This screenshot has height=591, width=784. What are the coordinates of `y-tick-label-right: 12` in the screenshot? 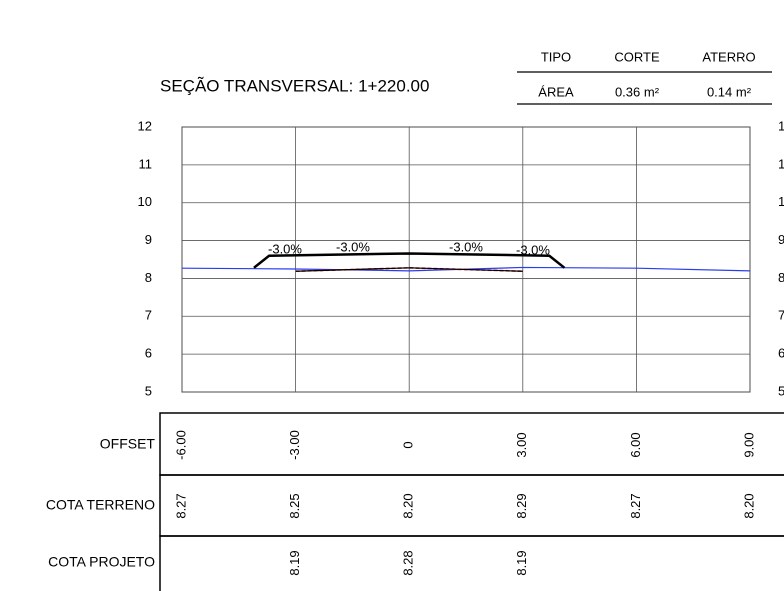 It's located at (781, 125).